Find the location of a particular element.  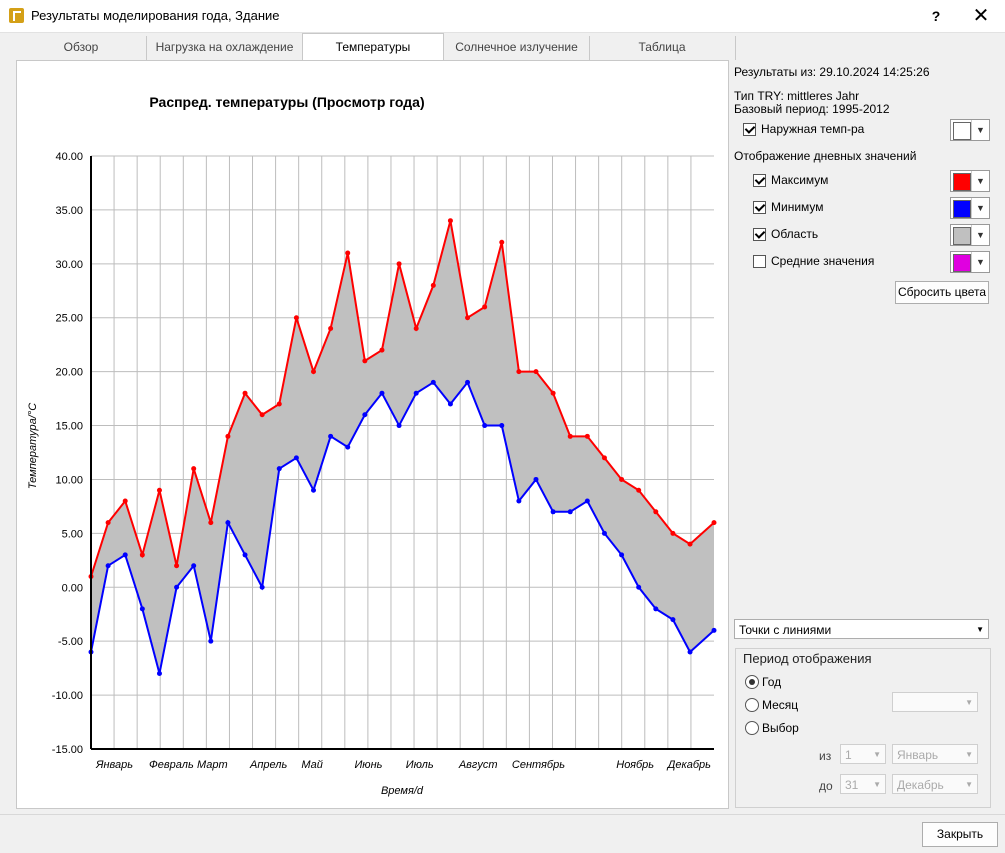

x-tick-label: Февраль is located at coordinates (171, 765).